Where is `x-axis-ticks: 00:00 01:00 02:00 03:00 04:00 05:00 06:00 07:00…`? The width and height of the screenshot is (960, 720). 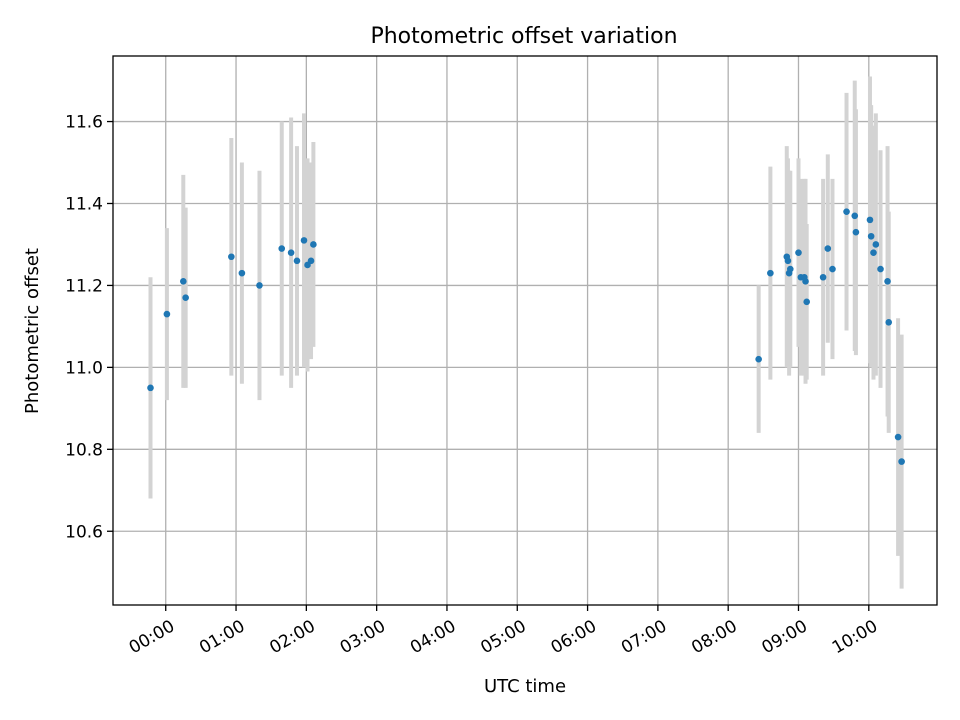
x-axis-ticks: 00:00 01:00 02:00 03:00 04:00 05:00 06:00 07:00… is located at coordinates (503, 631).